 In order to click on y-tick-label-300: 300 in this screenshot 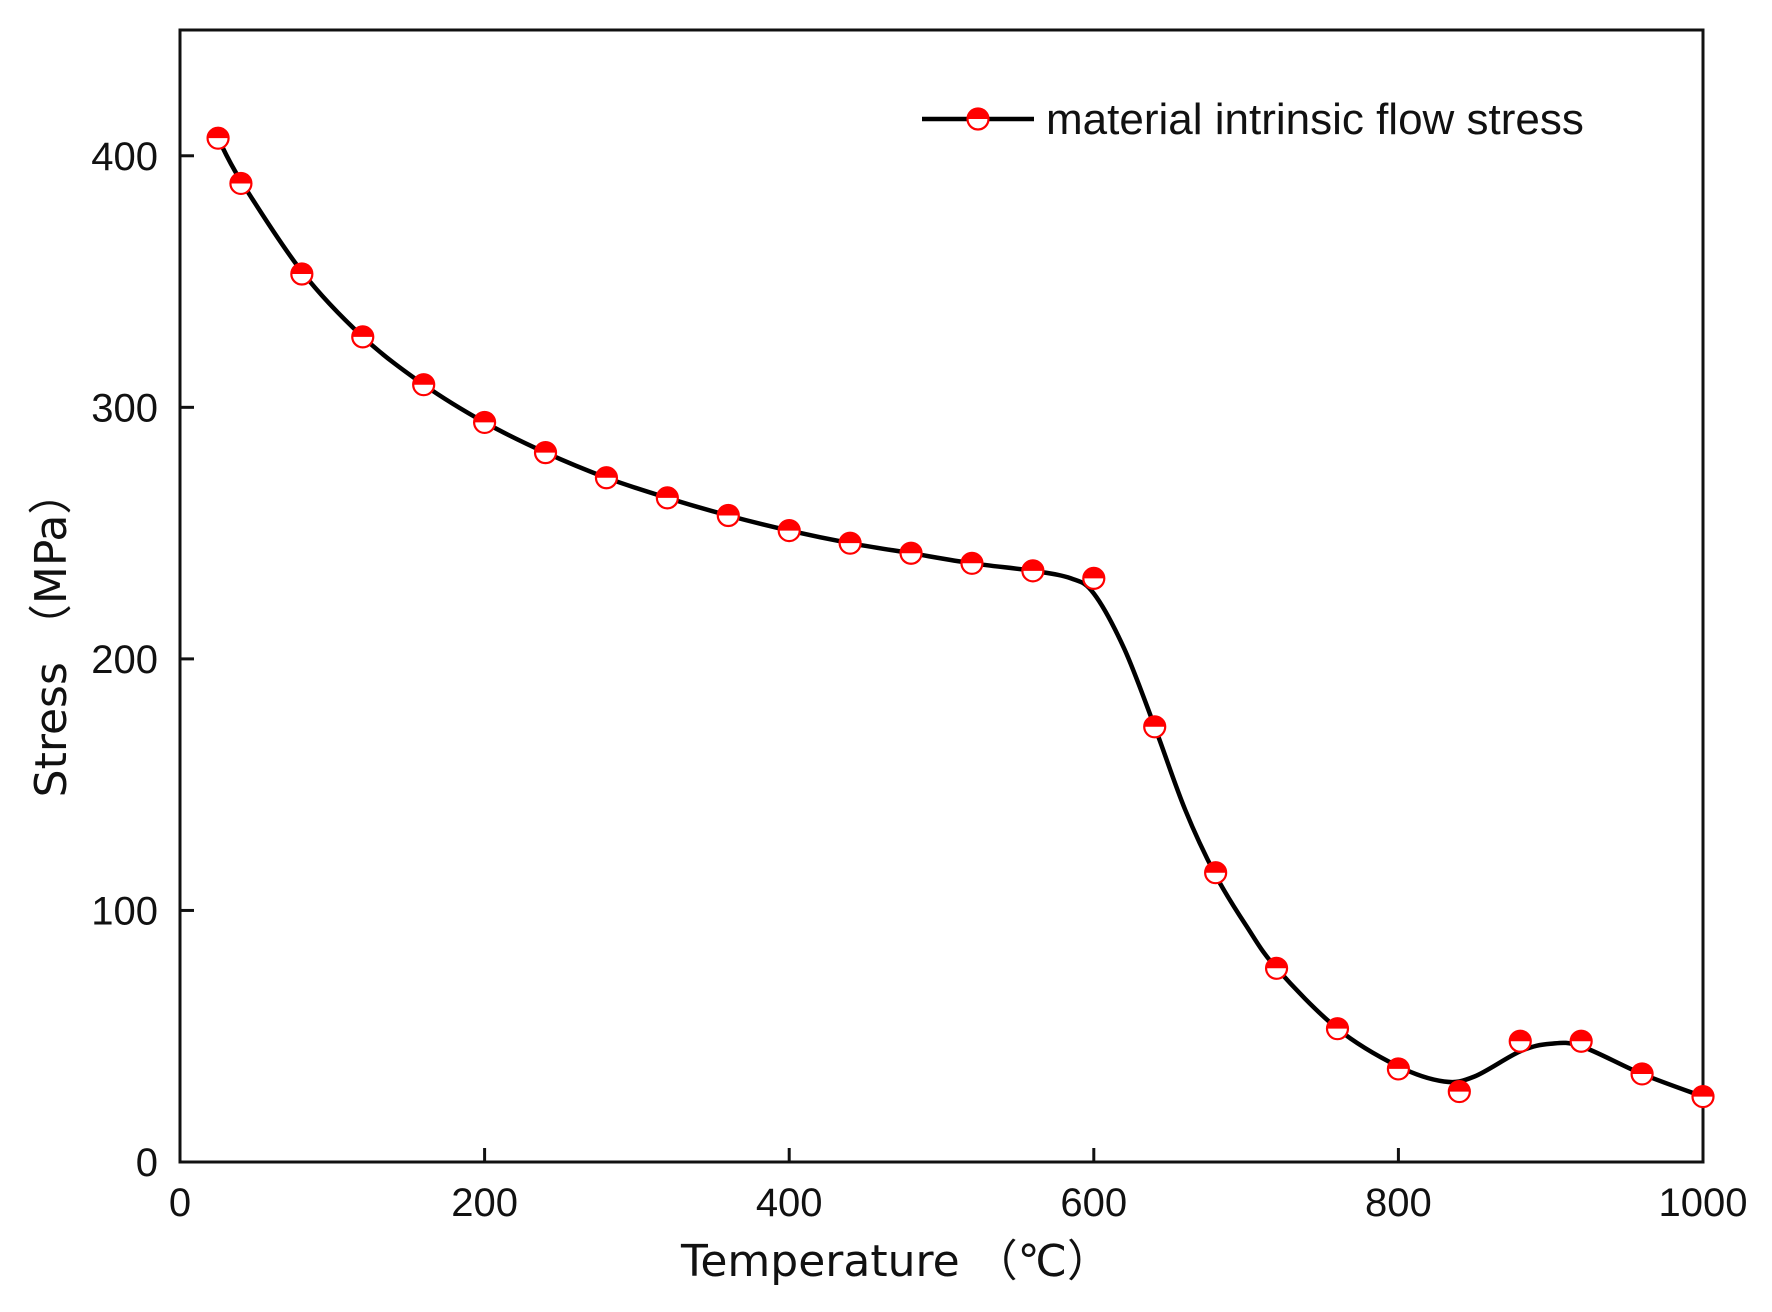, I will do `click(124, 408)`.